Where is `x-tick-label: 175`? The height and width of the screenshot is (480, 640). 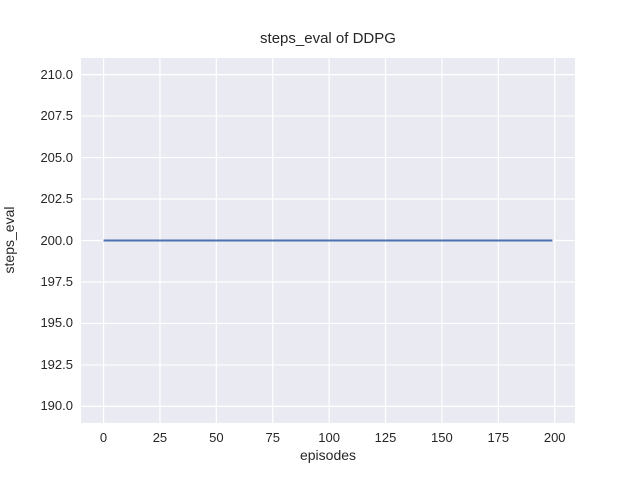 x-tick-label: 175 is located at coordinates (498, 437).